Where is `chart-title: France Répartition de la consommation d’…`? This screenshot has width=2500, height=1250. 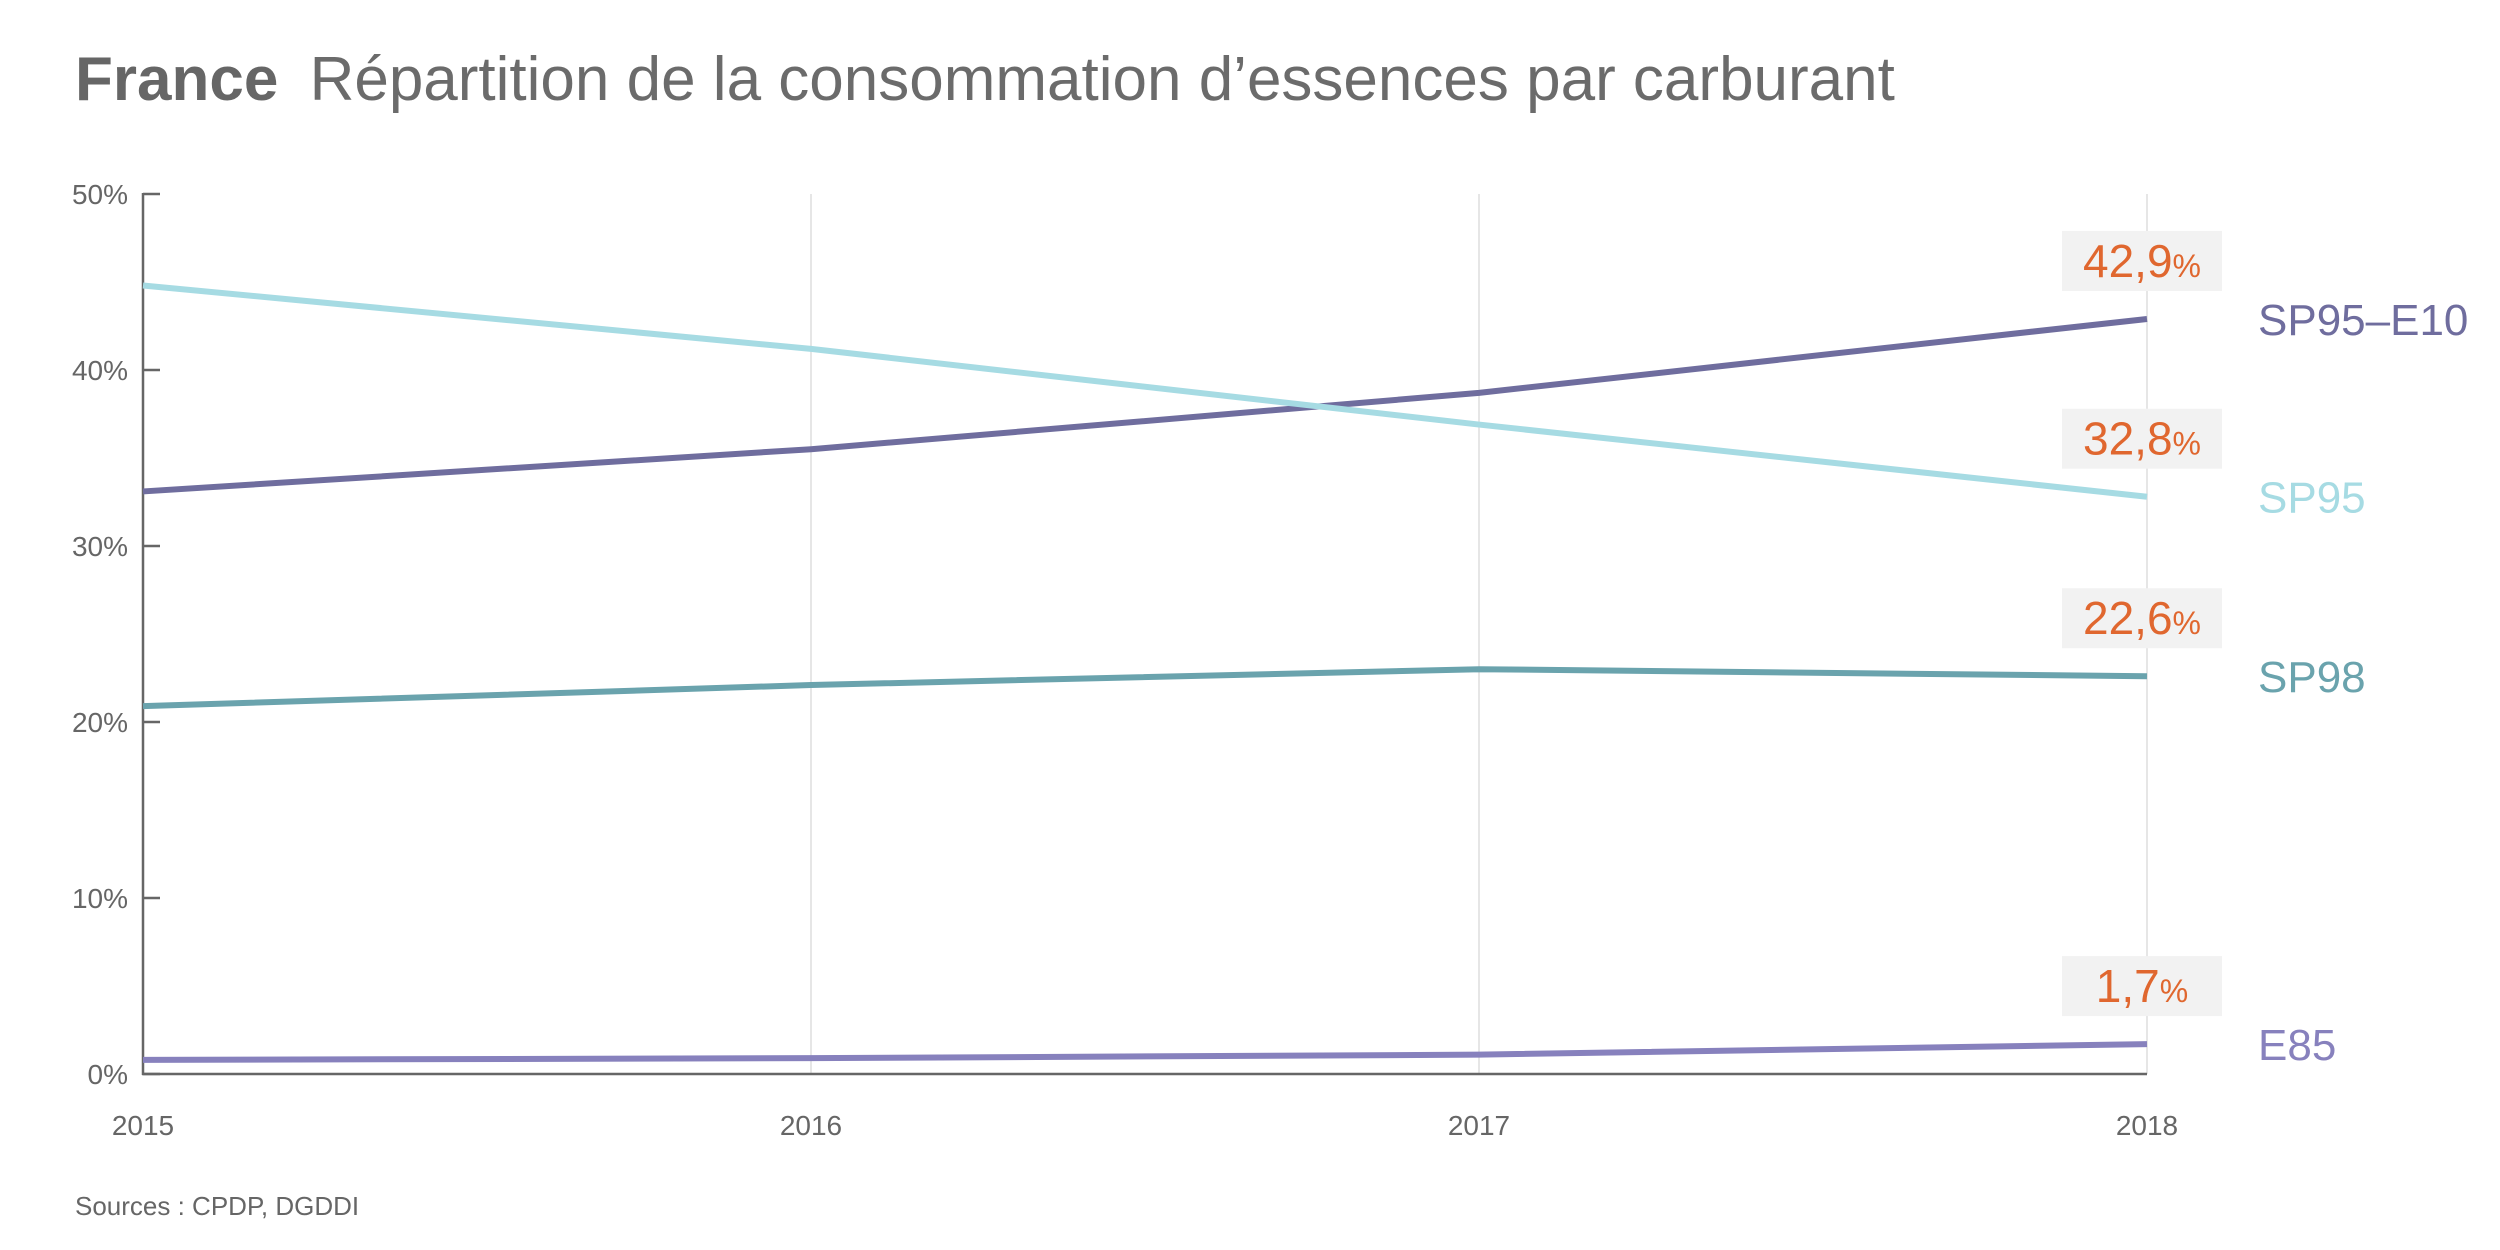 chart-title: France Répartition de la consommation d’… is located at coordinates (985, 79).